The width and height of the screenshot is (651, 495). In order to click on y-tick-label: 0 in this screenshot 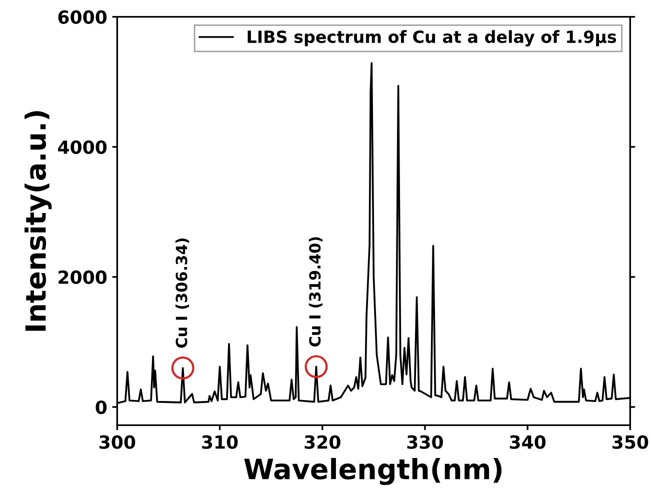, I will do `click(101, 407)`.